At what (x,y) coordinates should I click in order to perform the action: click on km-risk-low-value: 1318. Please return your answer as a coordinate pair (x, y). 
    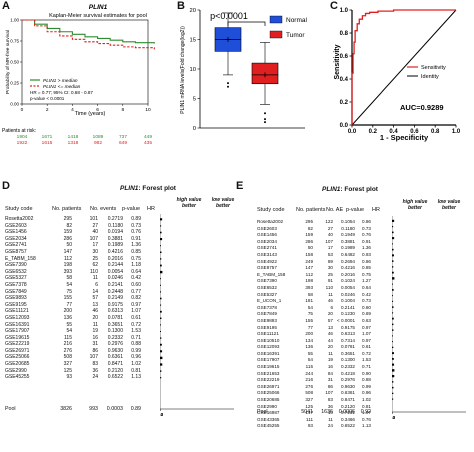
    Looking at the image, I should click on (73, 143).